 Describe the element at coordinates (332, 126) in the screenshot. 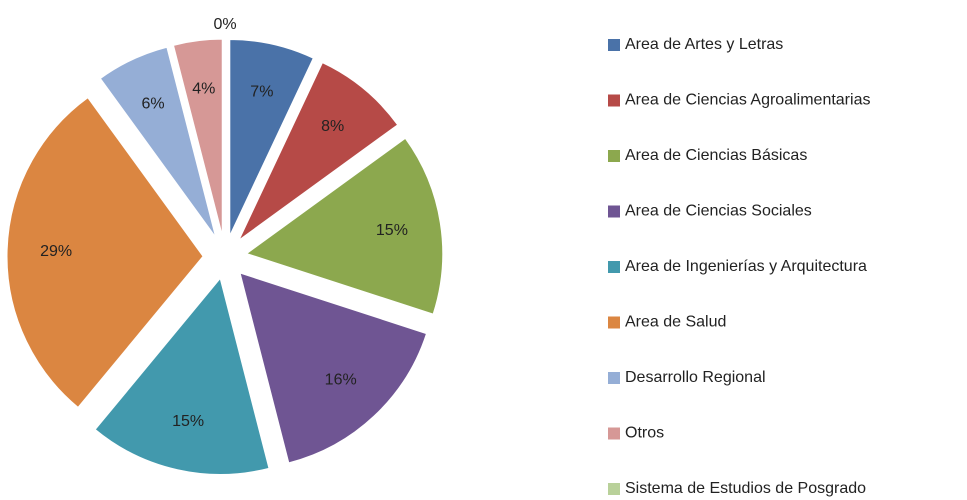

I see `data-label: 8%` at that location.